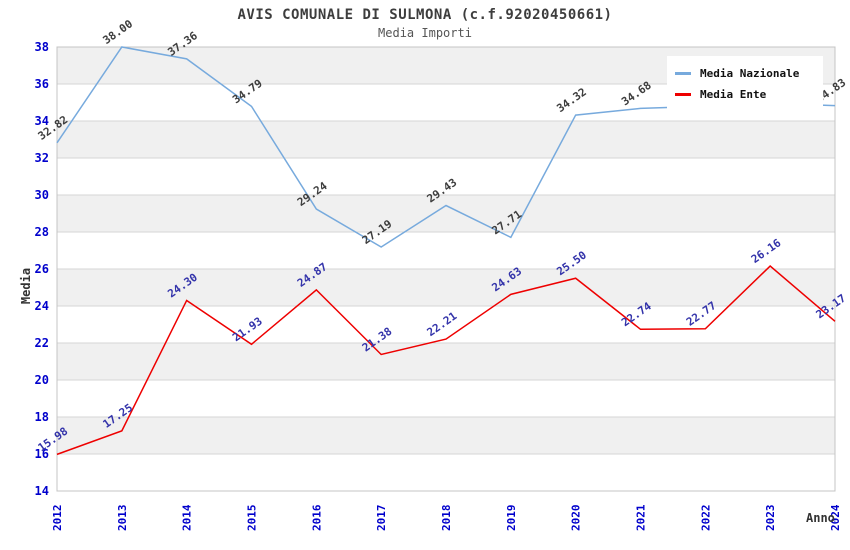  What do you see at coordinates (835, 517) in the screenshot?
I see `x-tick-label: 2024` at bounding box center [835, 517].